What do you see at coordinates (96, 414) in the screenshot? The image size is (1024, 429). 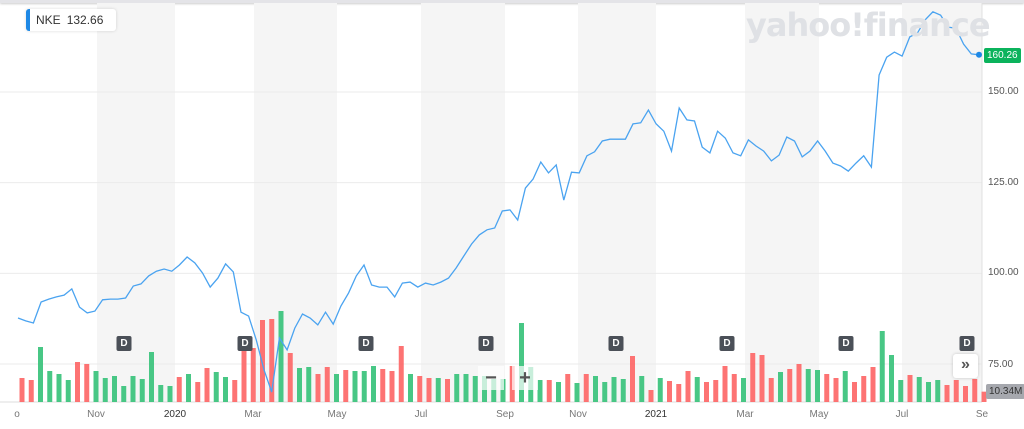 I see `x-tick-label: Nov` at bounding box center [96, 414].